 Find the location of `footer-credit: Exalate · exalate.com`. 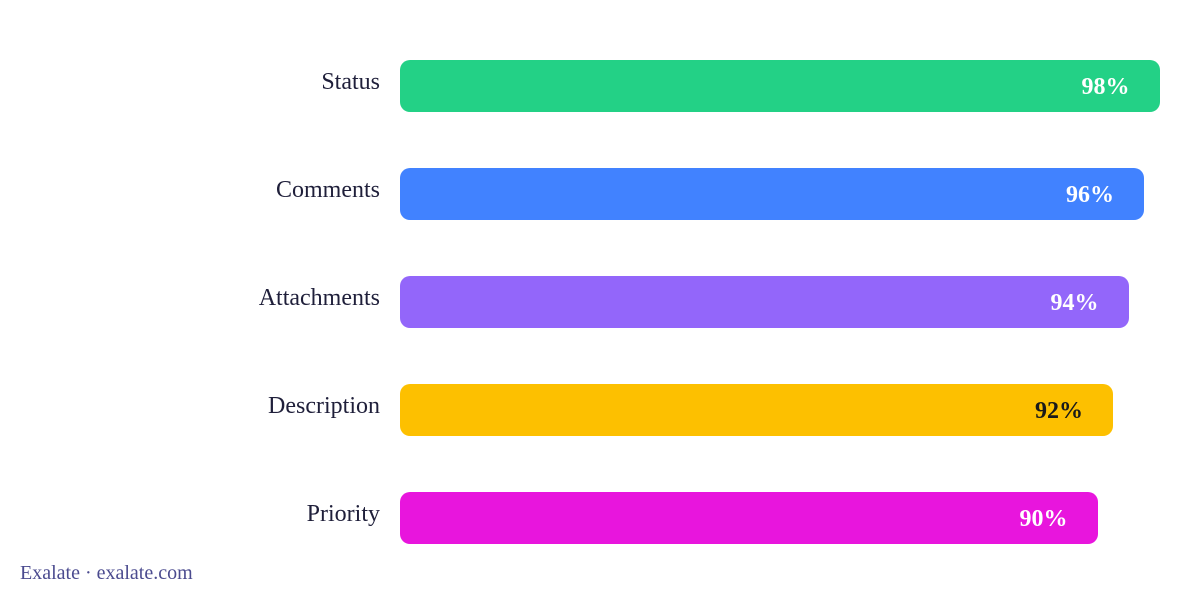

footer-credit: Exalate · exalate.com is located at coordinates (106, 573).